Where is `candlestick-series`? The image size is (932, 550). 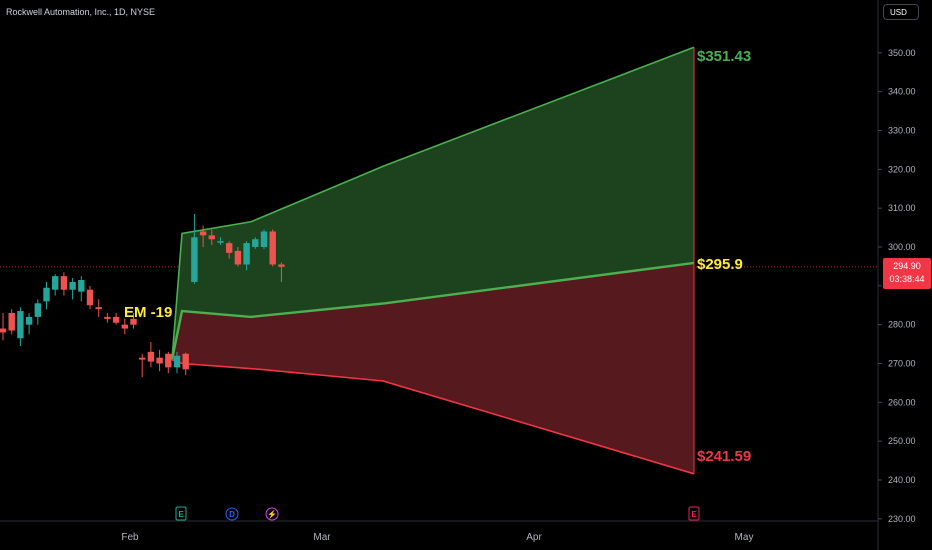 candlestick-series is located at coordinates (142, 295).